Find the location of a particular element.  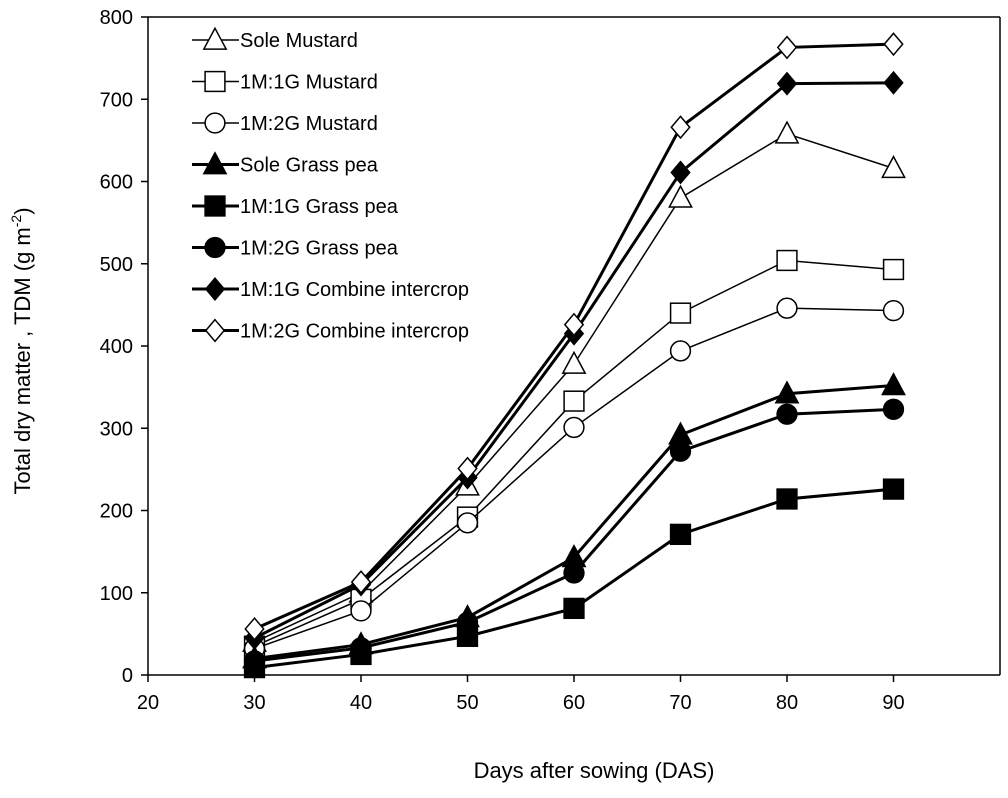

y-axis-title-text: Total dry matter , TDM (g m is located at coordinates (22, 360).